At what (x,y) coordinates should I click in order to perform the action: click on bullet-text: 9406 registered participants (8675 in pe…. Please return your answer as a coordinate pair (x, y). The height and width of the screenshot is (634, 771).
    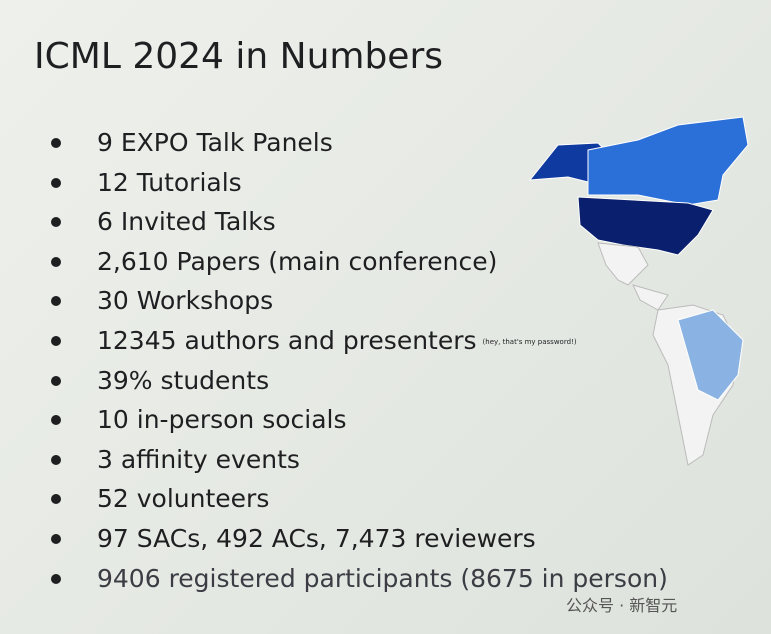
    Looking at the image, I should click on (382, 578).